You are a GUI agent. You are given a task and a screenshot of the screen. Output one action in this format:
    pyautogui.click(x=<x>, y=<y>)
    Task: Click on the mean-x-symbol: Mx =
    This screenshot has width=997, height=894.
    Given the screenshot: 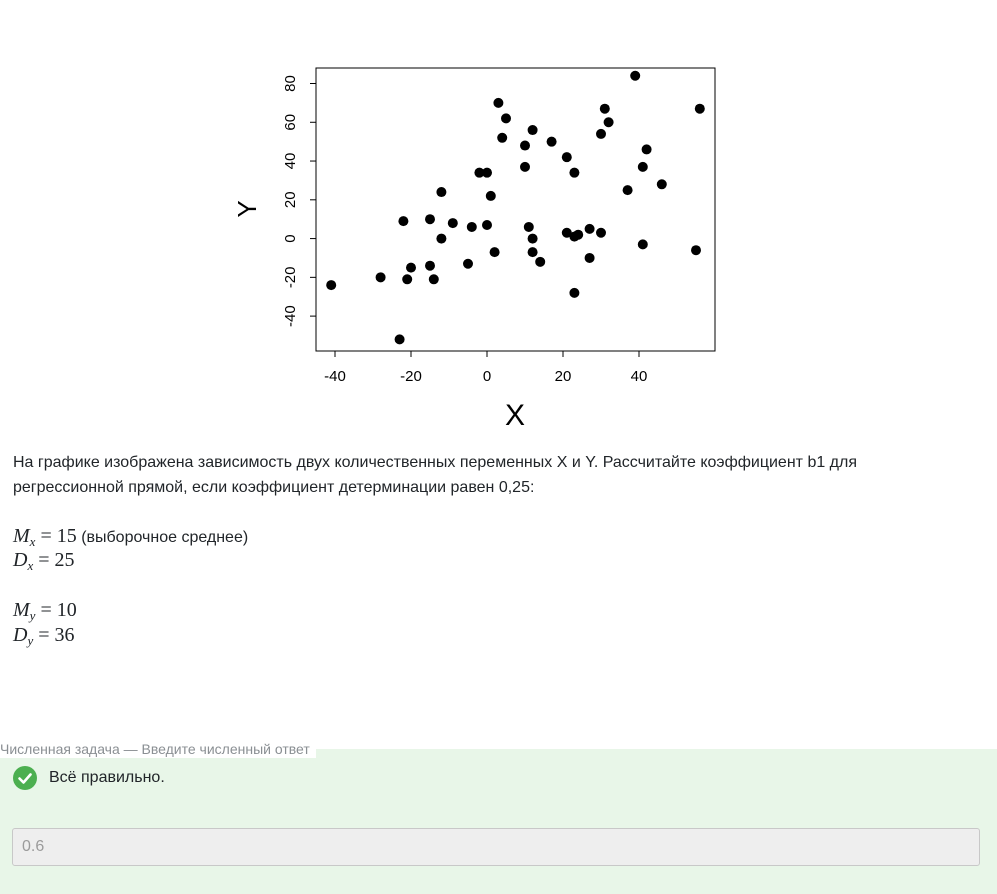 What is the action you would take?
    pyautogui.click(x=35, y=537)
    